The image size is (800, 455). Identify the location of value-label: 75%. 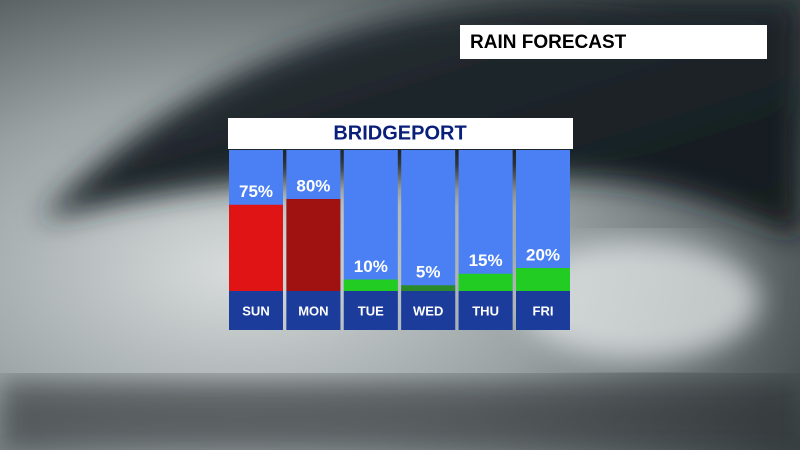
(256, 191).